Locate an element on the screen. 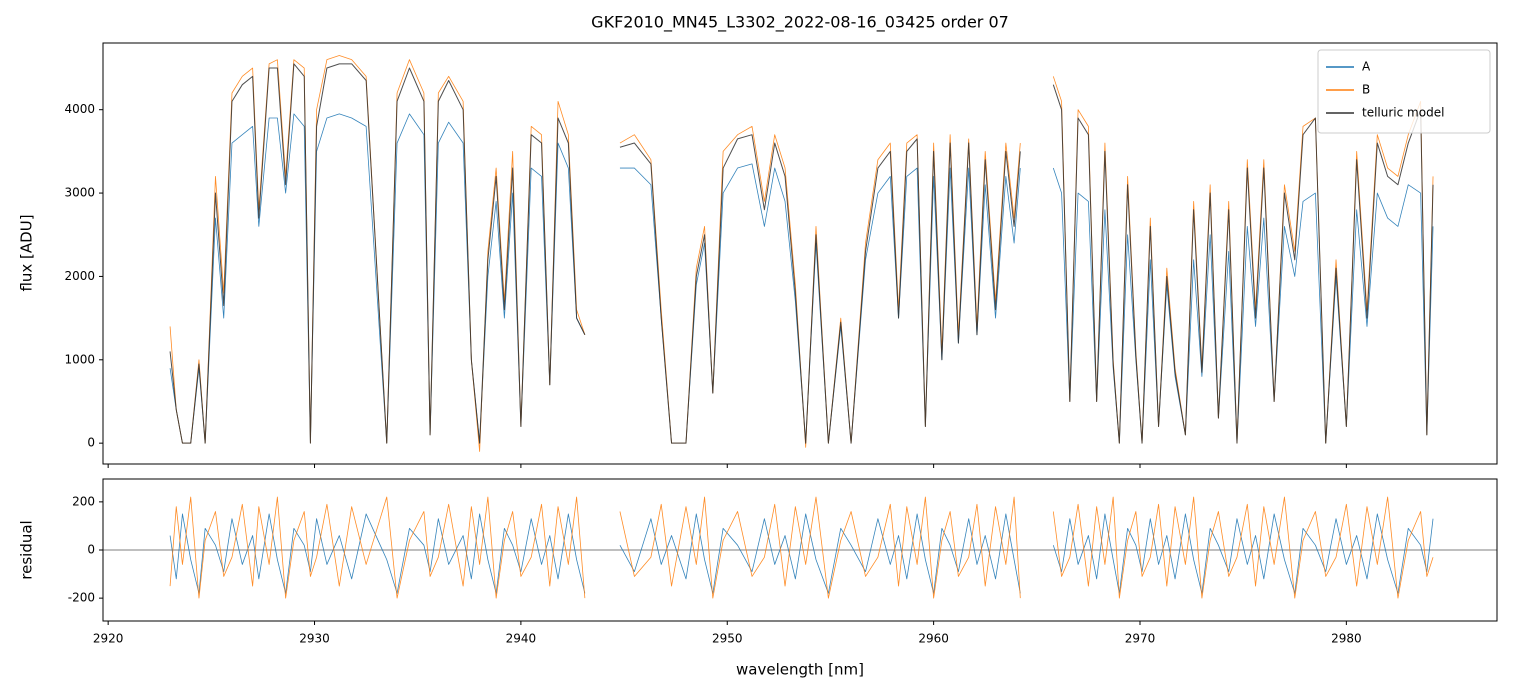  y-axis-label: flux [ADU] is located at coordinates (27, 252).